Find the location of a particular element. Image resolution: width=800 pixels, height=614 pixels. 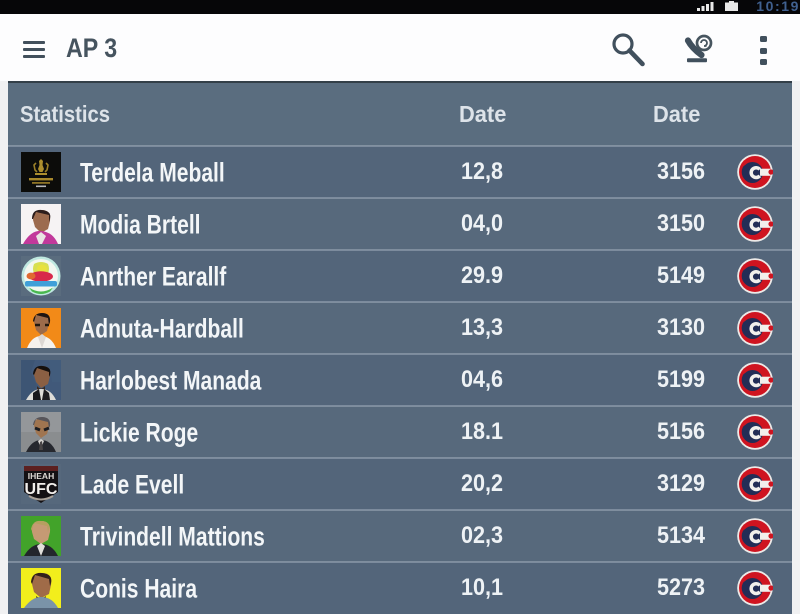

svg-text: UFC is located at coordinates (41, 489).